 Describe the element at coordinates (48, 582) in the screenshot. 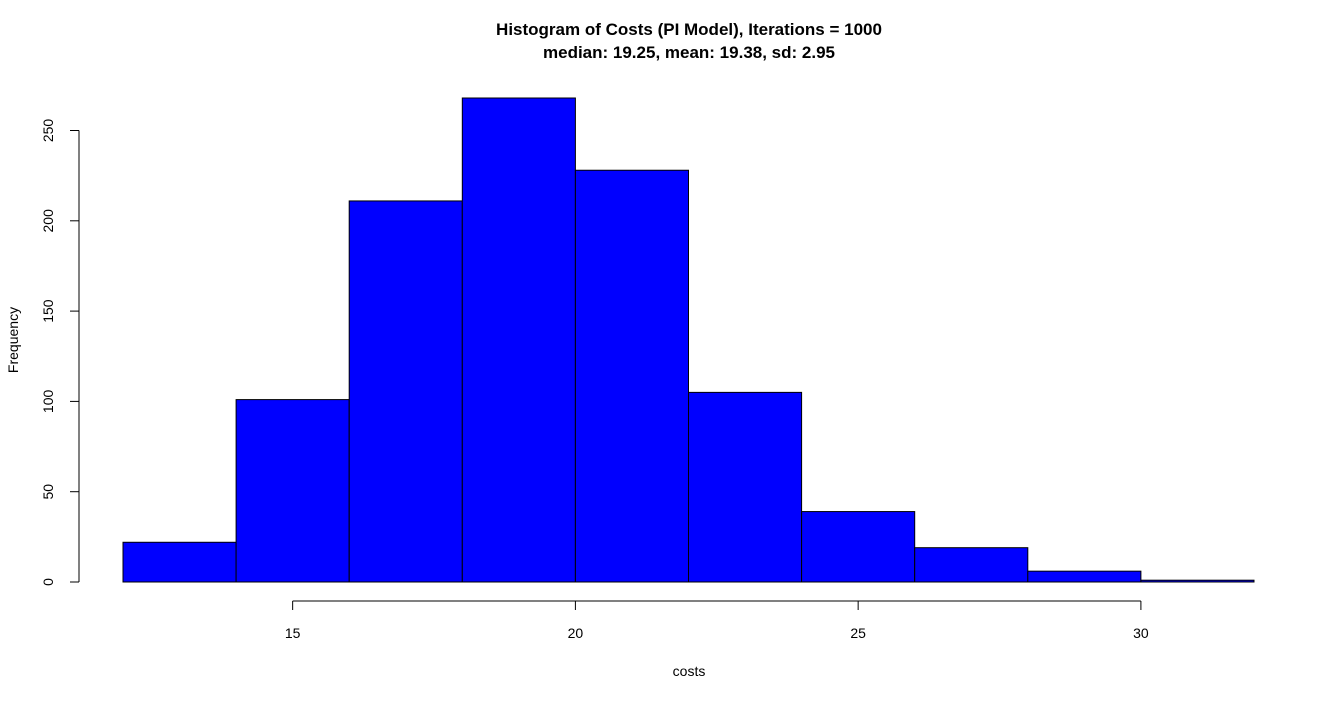

I see `y-tick-label: 0` at that location.